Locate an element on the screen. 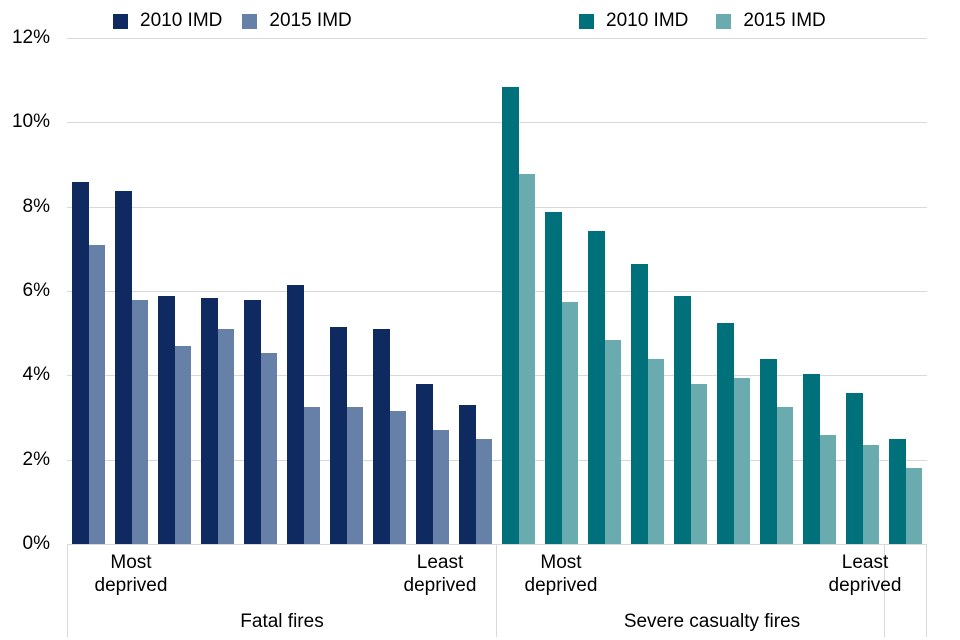 The height and width of the screenshot is (640, 960). x-axis-label-least-deprived-fatal: Least deprived is located at coordinates (440, 574).